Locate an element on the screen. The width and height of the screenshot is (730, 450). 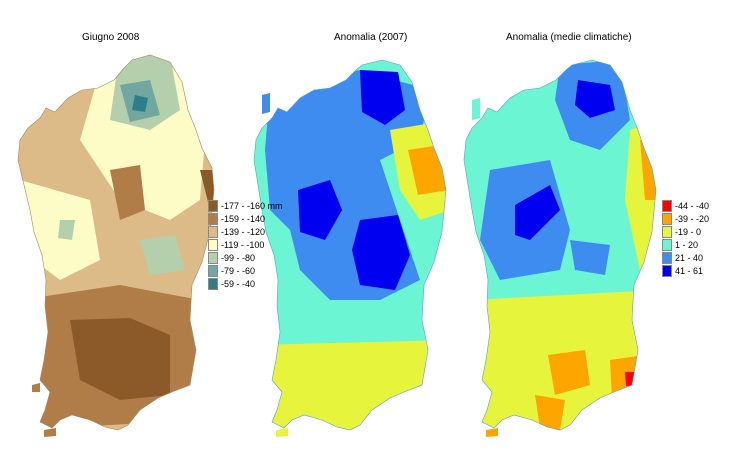
legend-rainfall-label: -59 - -40 is located at coordinates (238, 283).